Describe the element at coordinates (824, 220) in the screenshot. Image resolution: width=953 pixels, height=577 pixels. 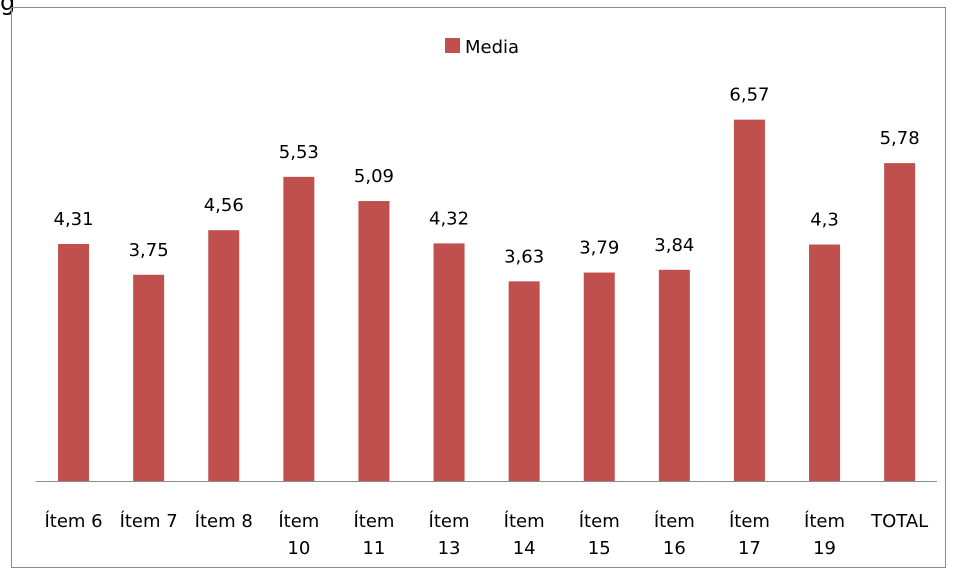
I see `data-label: 4,3` at that location.